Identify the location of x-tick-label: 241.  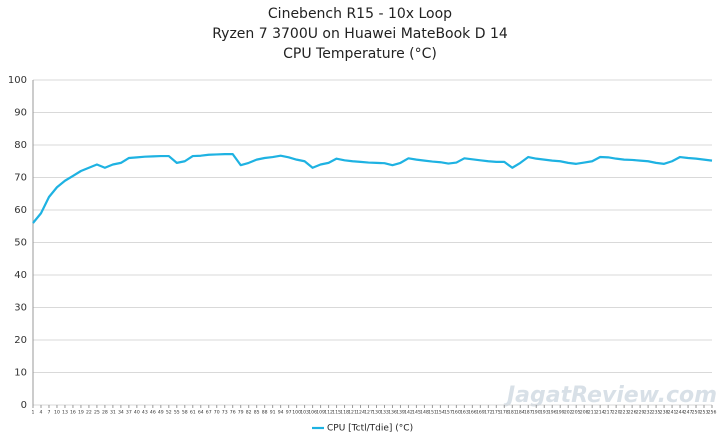
(672, 413).